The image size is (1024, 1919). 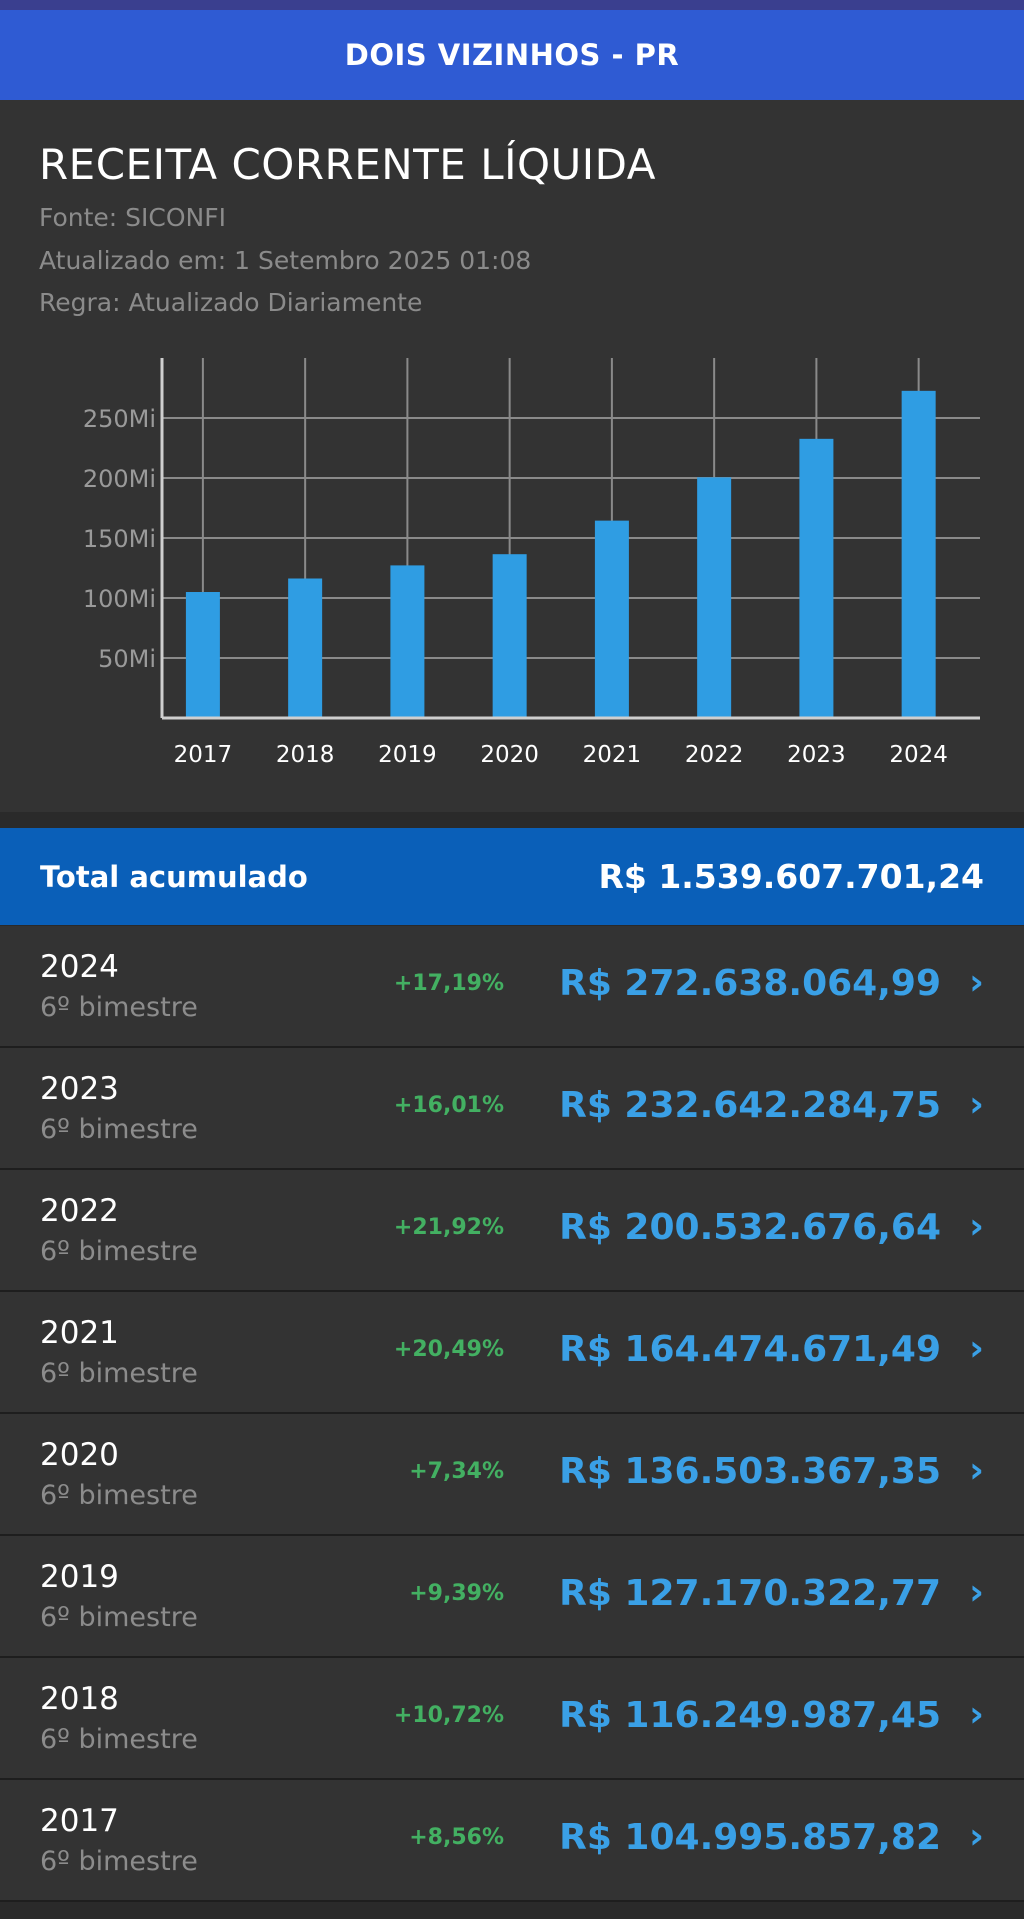 I want to click on y-tick-label: 250Mi, so click(x=119, y=419).